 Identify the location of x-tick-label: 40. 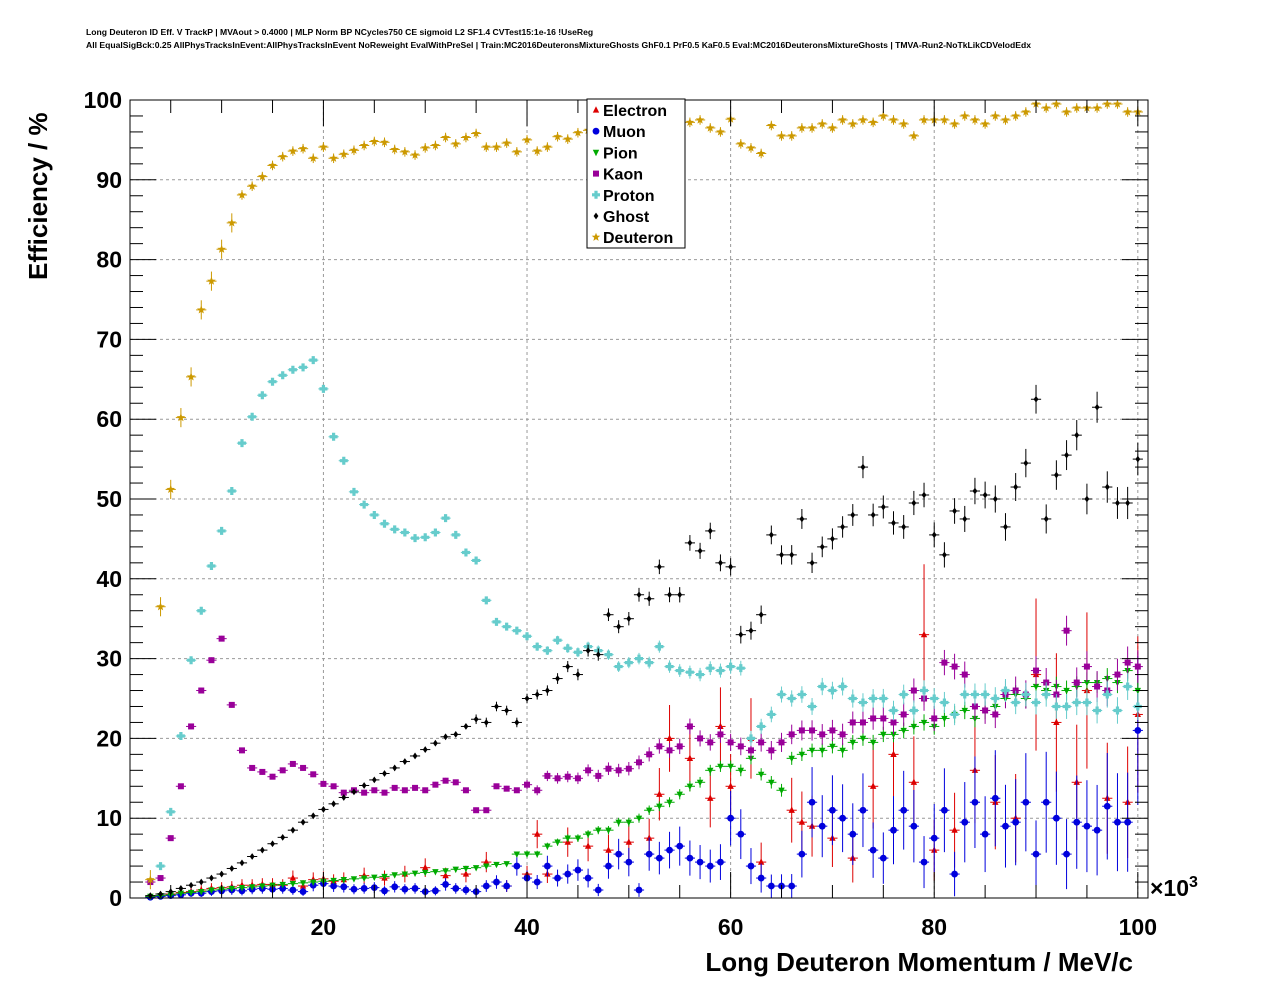
(527, 927).